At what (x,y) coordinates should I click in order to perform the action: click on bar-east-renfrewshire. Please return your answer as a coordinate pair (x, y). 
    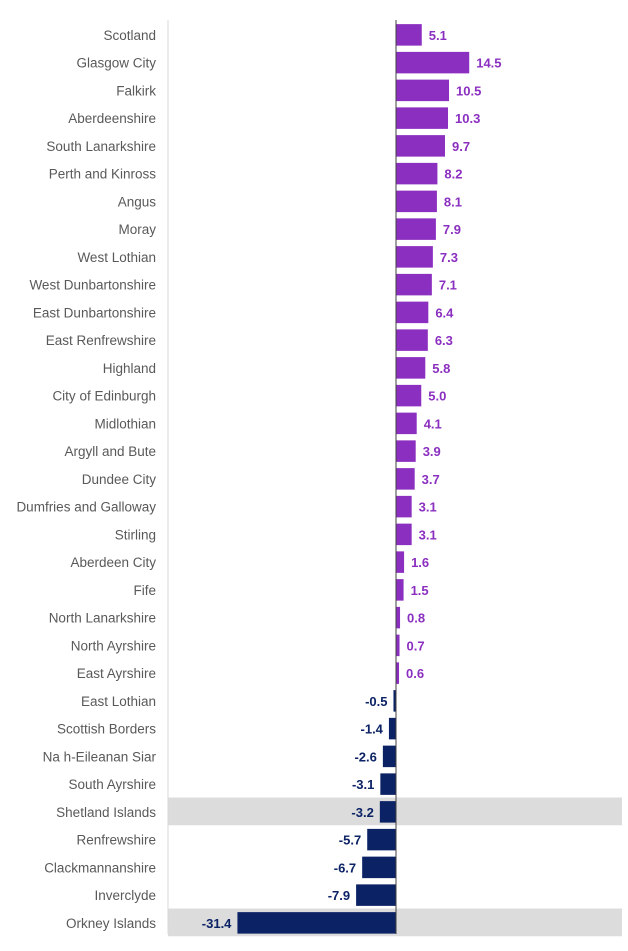
    Looking at the image, I should click on (412, 340).